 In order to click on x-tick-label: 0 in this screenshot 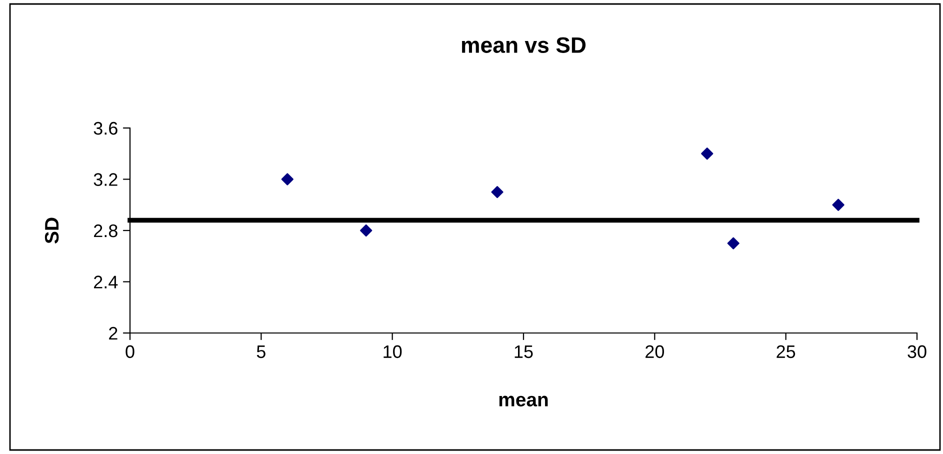, I will do `click(130, 351)`.